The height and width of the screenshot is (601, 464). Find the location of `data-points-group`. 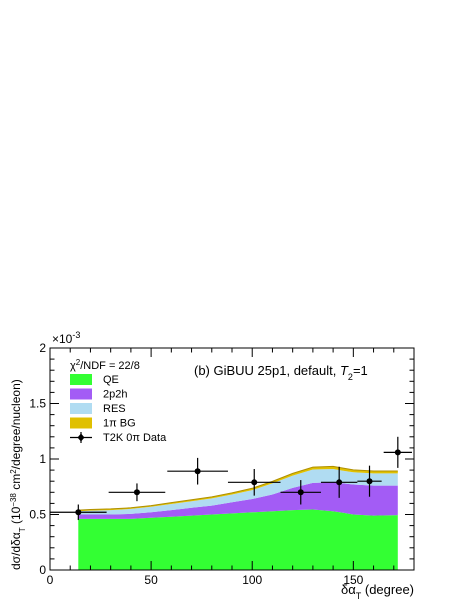

data-points-group is located at coordinates (231, 478).